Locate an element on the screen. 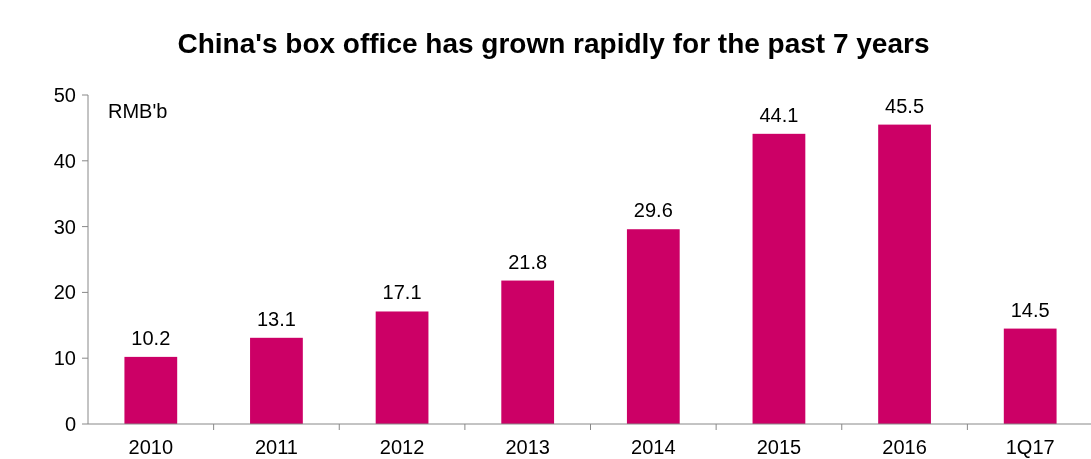 This screenshot has width=1091, height=459. x-tick-label: 2014 is located at coordinates (653, 447).